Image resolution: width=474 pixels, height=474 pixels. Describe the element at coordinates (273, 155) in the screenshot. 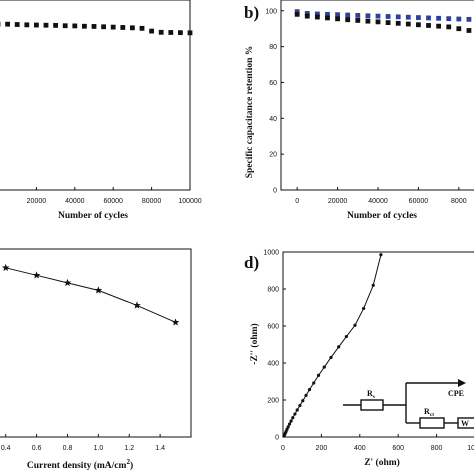

I see `y-tick-label: 20` at that location.